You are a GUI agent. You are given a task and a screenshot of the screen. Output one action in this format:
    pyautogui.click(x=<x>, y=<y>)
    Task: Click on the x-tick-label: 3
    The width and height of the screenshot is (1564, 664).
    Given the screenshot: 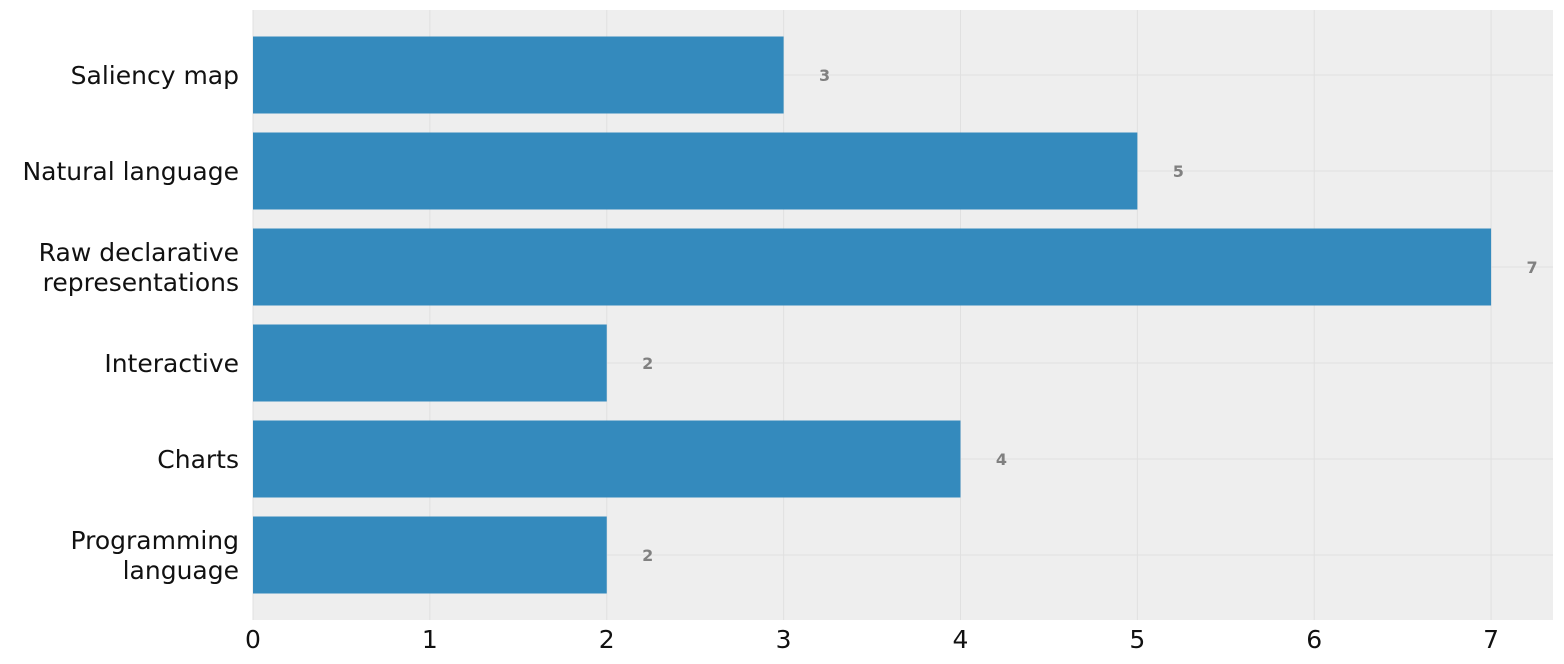 What is the action you would take?
    pyautogui.click(x=784, y=639)
    